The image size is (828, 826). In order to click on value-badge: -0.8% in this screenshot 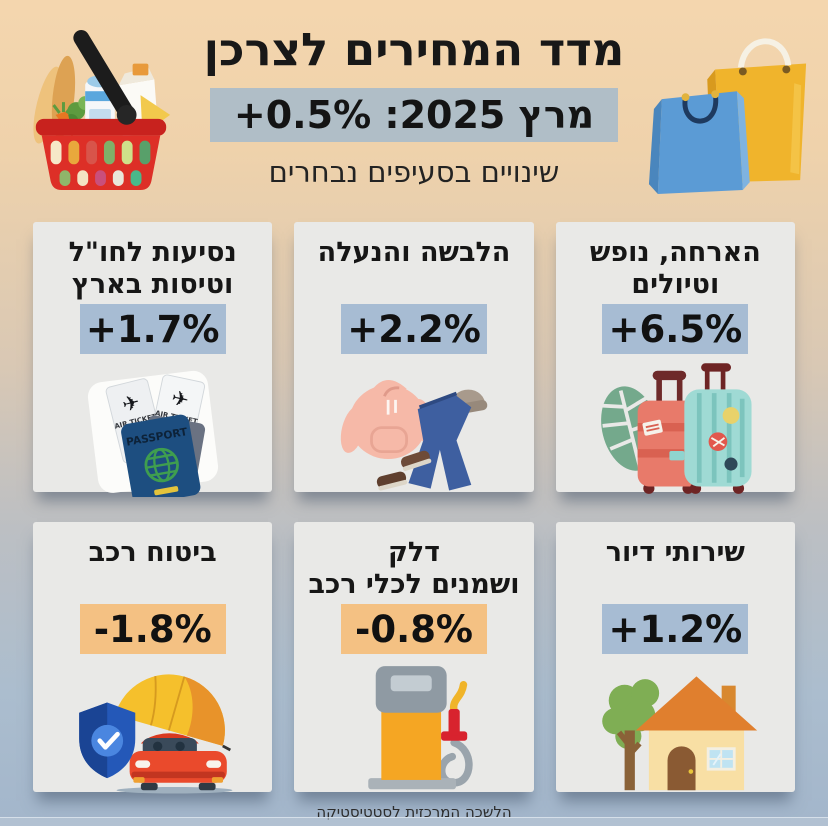, I will do `click(414, 629)`.